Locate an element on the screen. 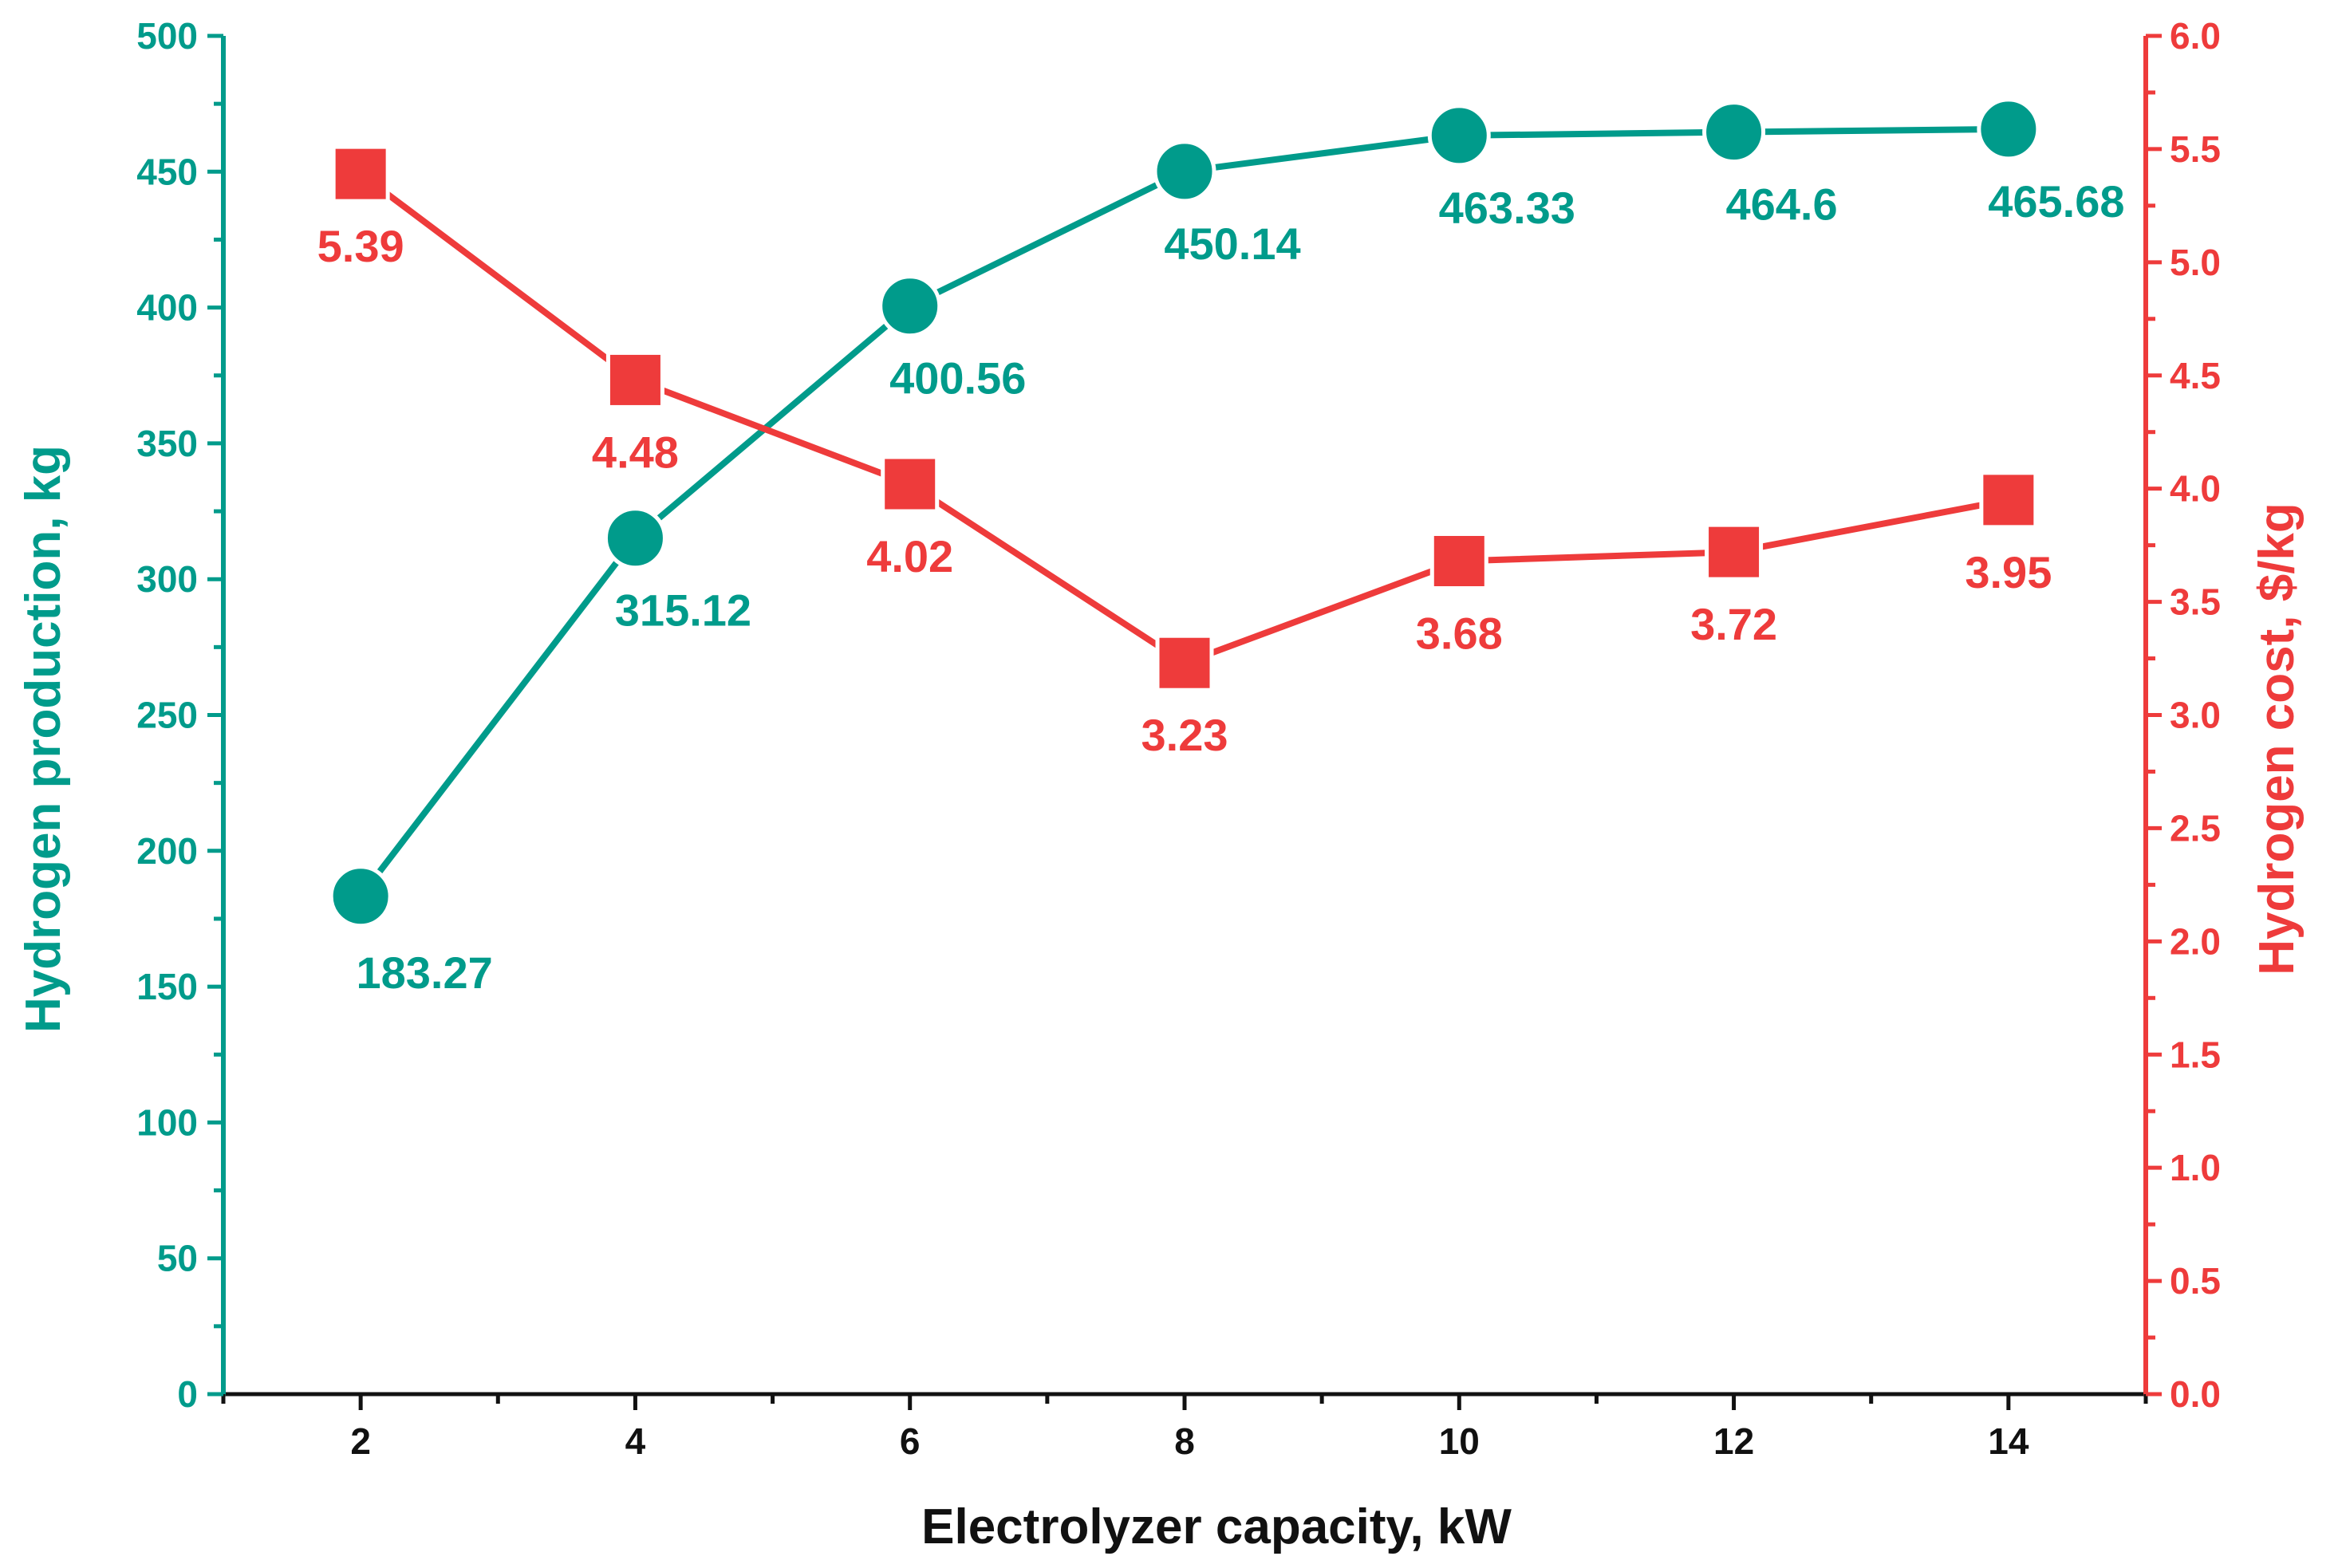 The height and width of the screenshot is (1568, 2342). left-y-tick-label: 500 is located at coordinates (167, 36).